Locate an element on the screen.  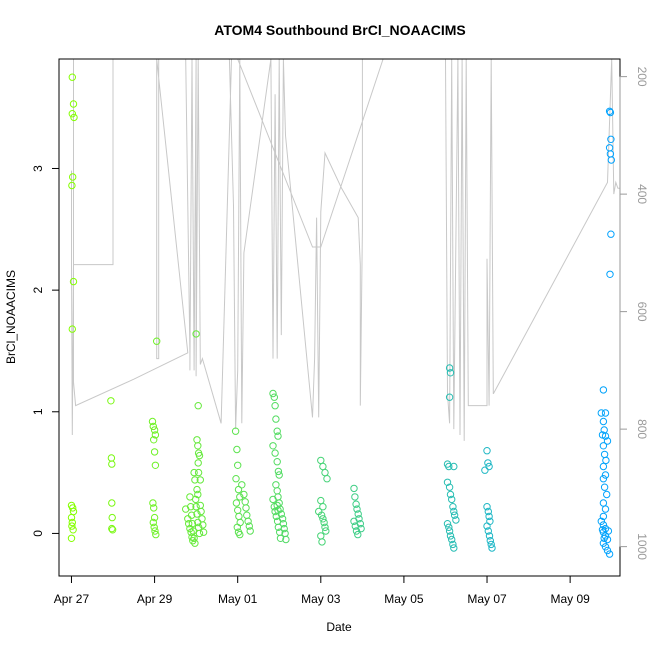
y-tick-label: 3 is located at coordinates (38, 168).